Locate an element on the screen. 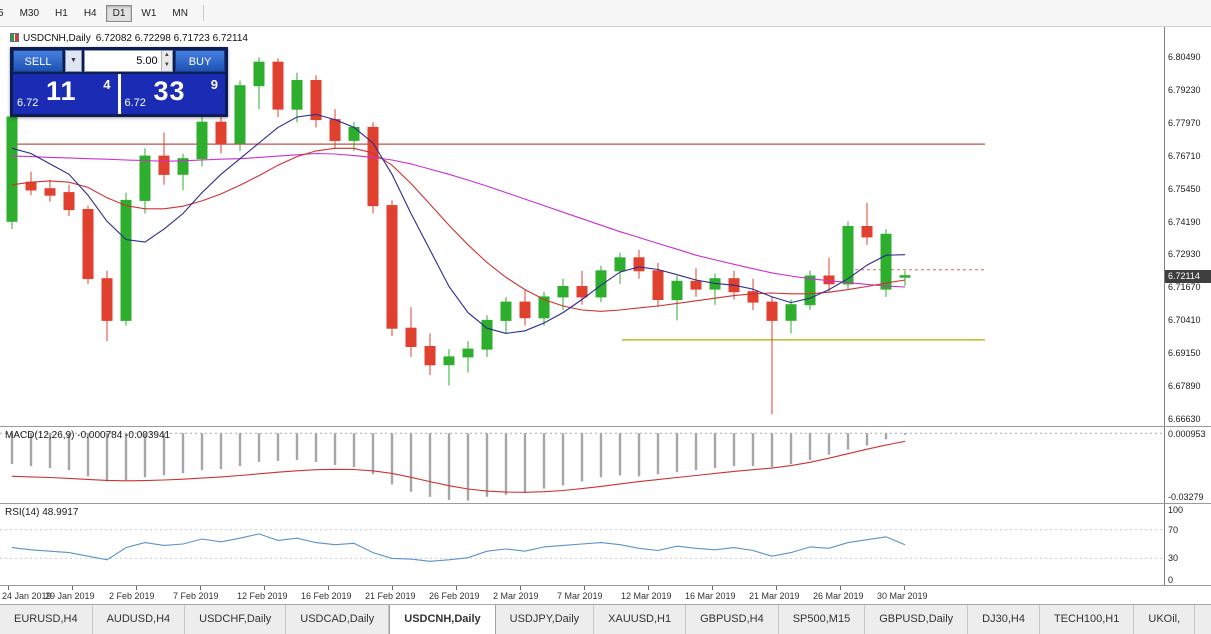 This screenshot has width=1211, height=634. timeframe-button-w1: W1 is located at coordinates (149, 13).